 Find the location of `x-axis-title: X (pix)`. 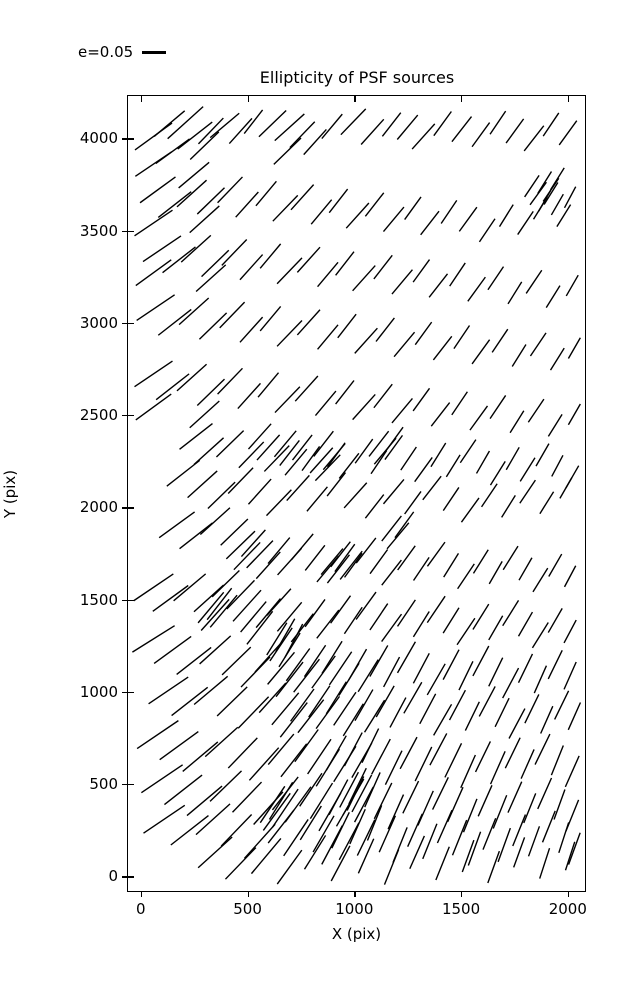

x-axis-title: X (pix) is located at coordinates (356, 934).